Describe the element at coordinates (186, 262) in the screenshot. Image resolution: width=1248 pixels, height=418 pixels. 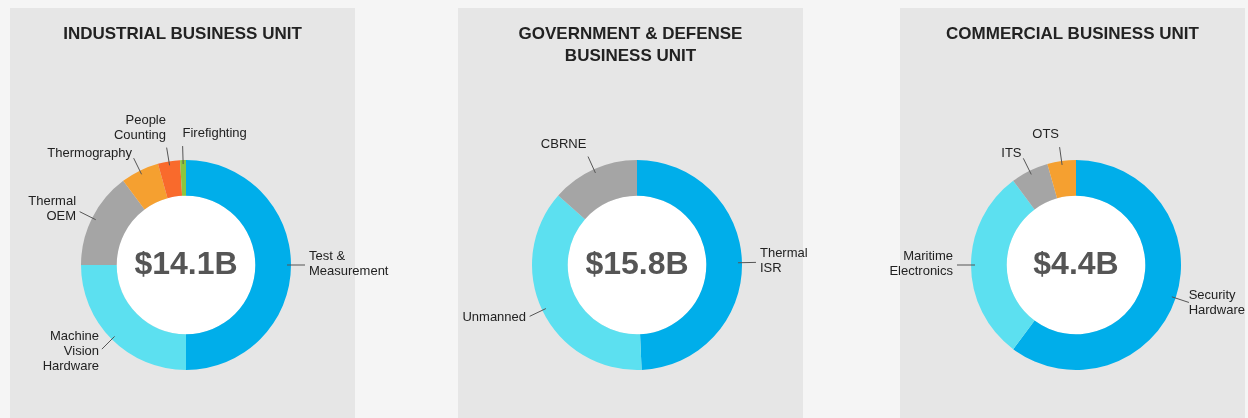
I see `text: $14.1B` at that location.